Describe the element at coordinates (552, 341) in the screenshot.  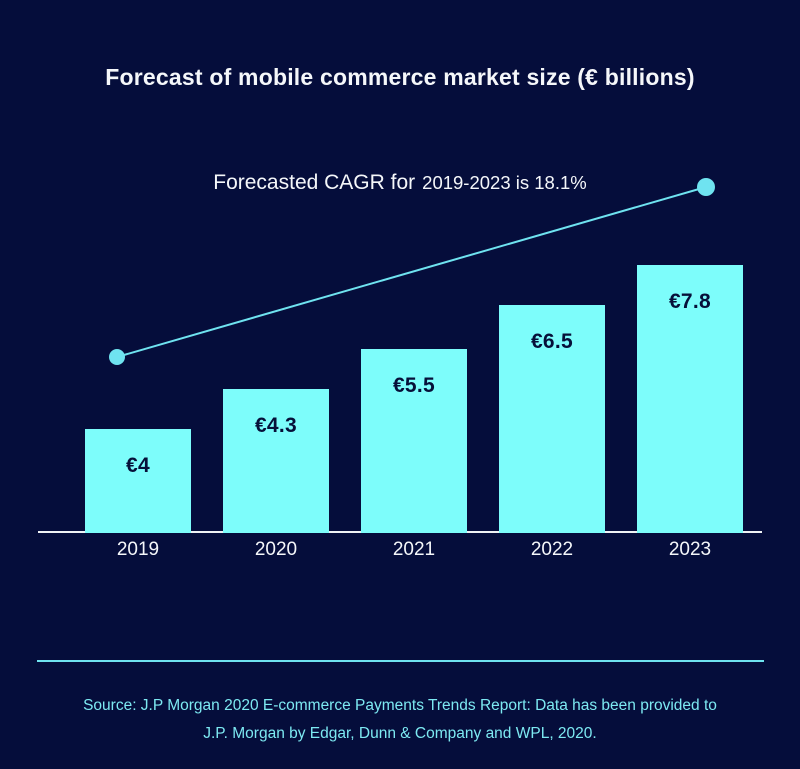
I see `bar-value-label-2022: €6.5` at that location.